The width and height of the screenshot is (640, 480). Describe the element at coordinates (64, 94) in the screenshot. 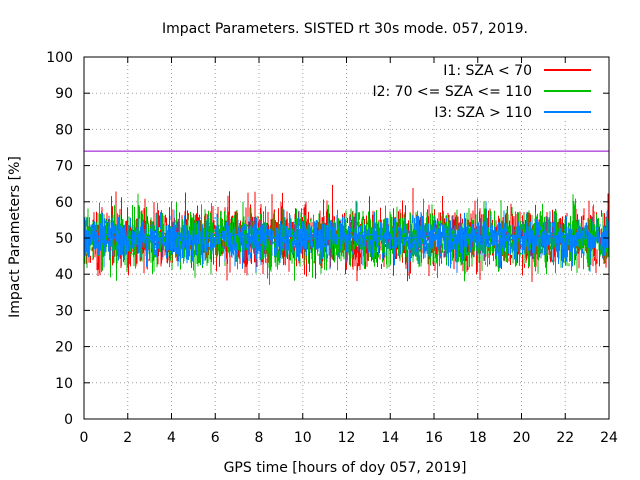

I see `y-tick-label: 90` at that location.